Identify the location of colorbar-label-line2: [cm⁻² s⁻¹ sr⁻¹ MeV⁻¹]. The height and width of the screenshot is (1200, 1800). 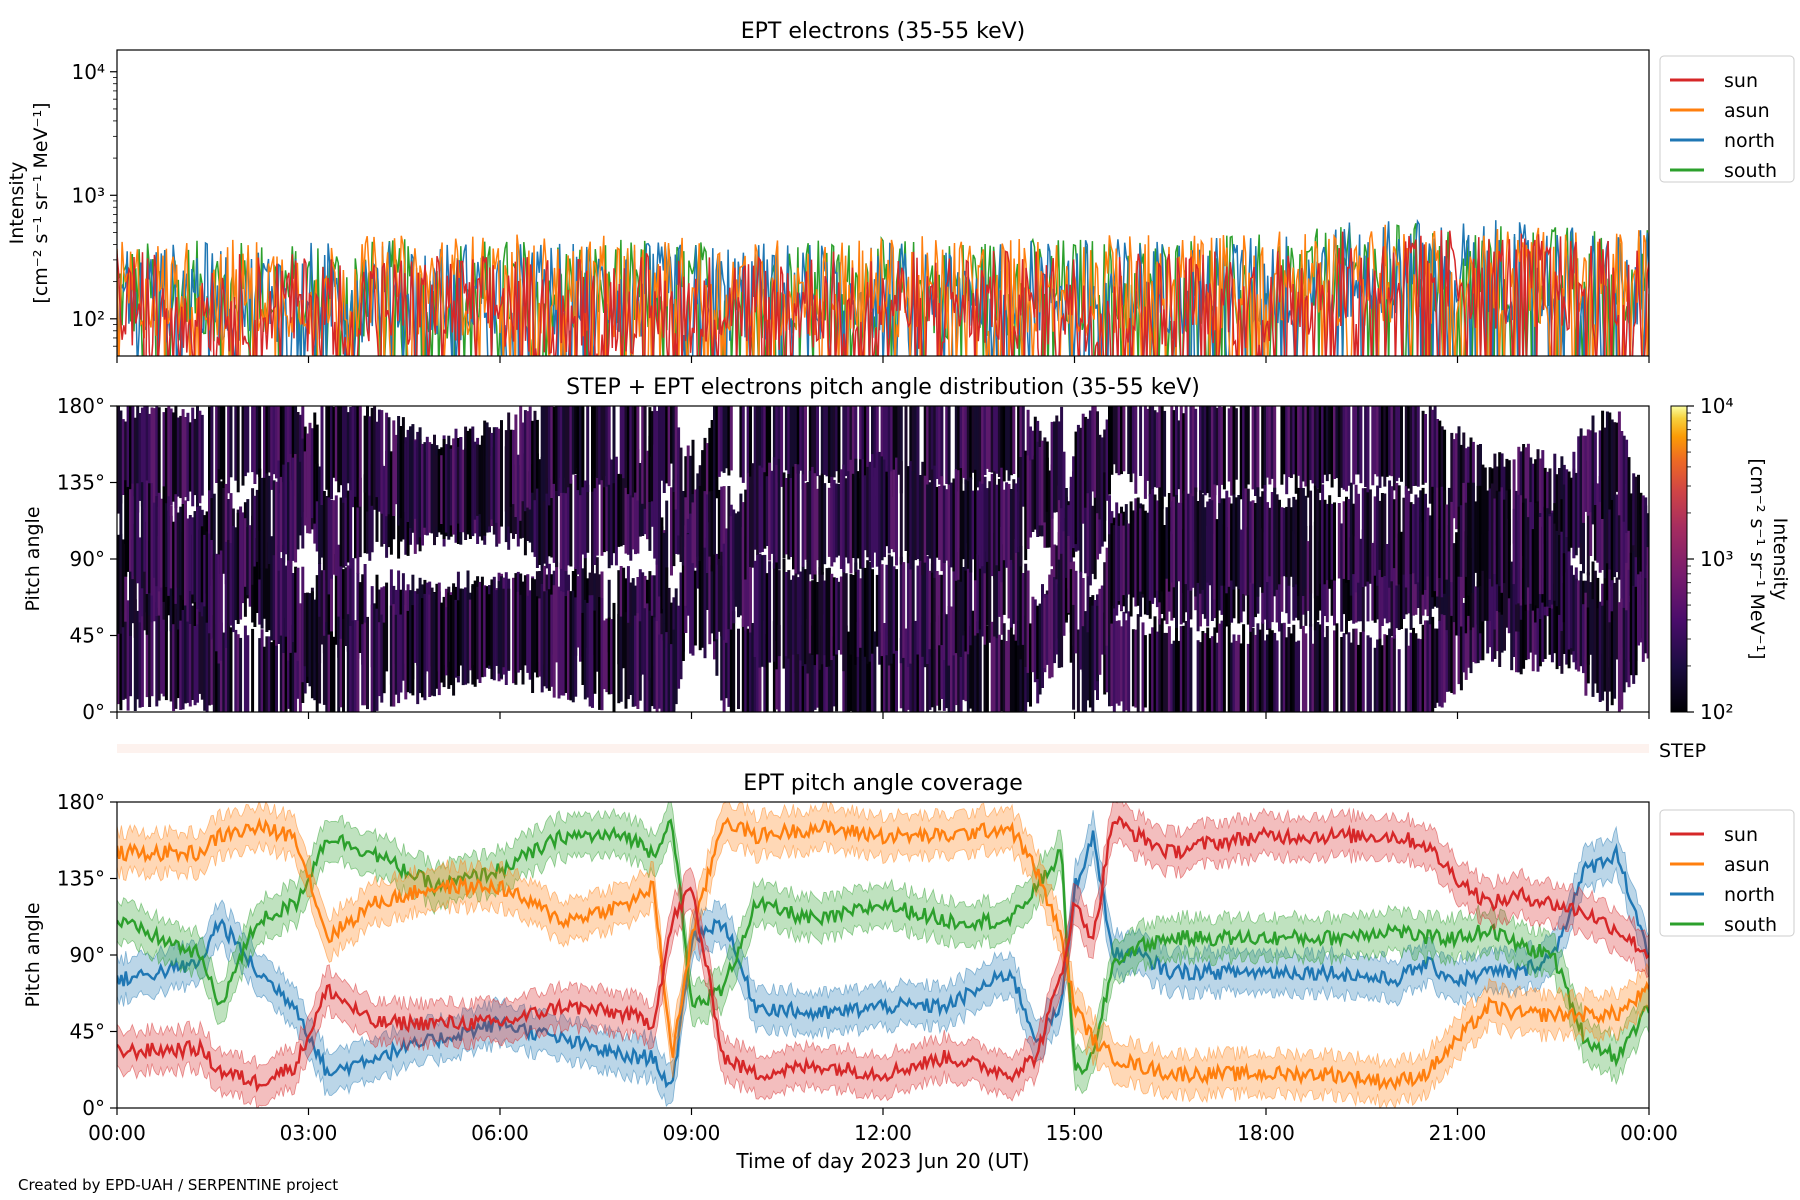
(1757, 558).